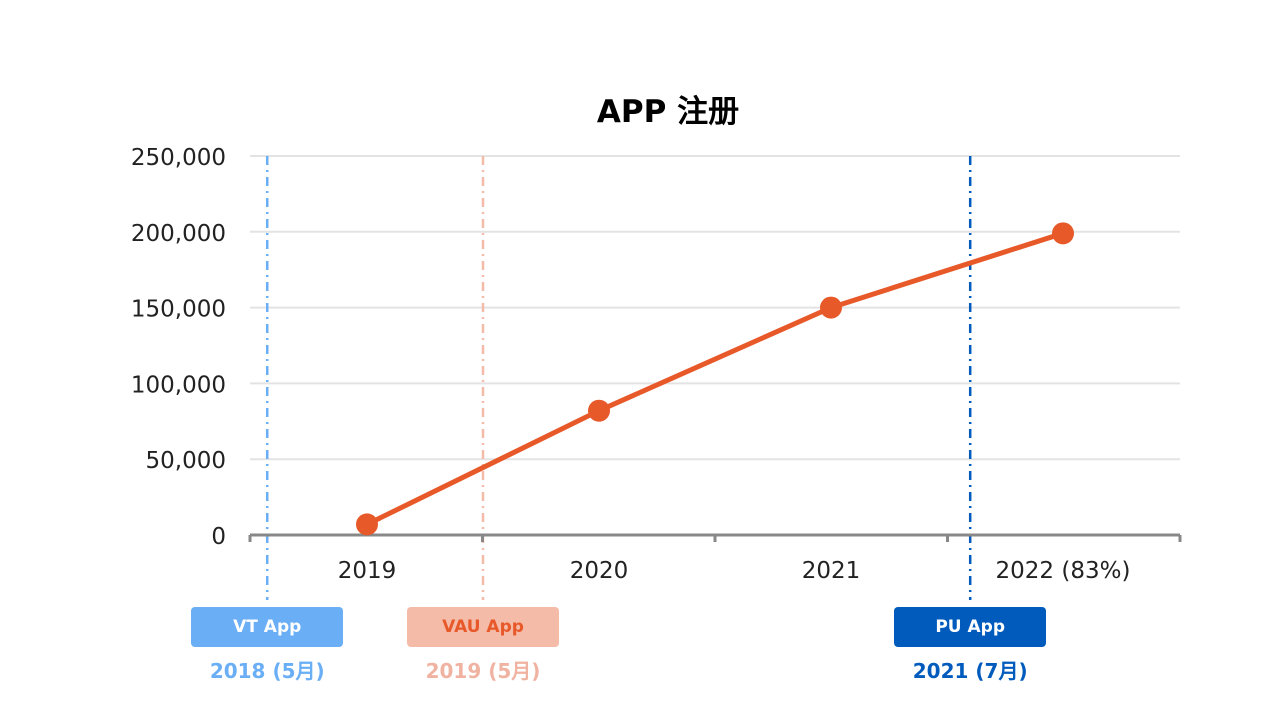  Describe the element at coordinates (668, 112) in the screenshot. I see `chart-title: APP 注册` at that location.